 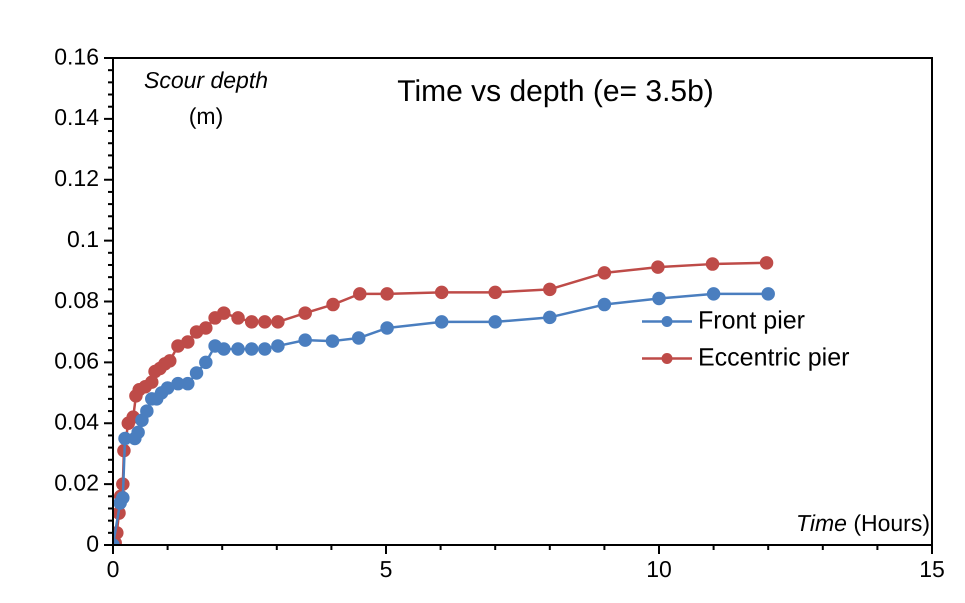 I want to click on x-tick-label: 10, so click(x=659, y=569).